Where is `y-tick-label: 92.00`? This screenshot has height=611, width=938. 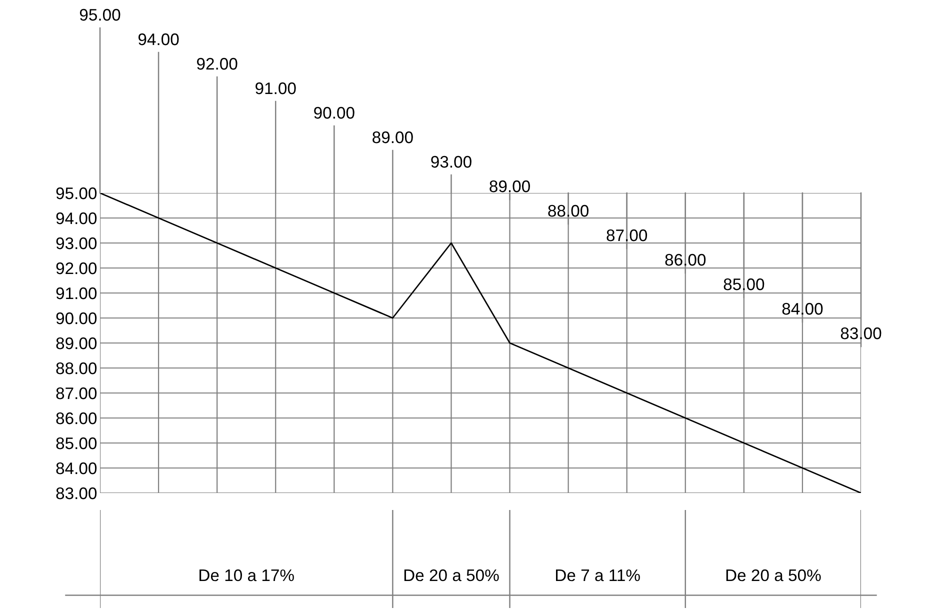 y-tick-label: 92.00 is located at coordinates (76, 268).